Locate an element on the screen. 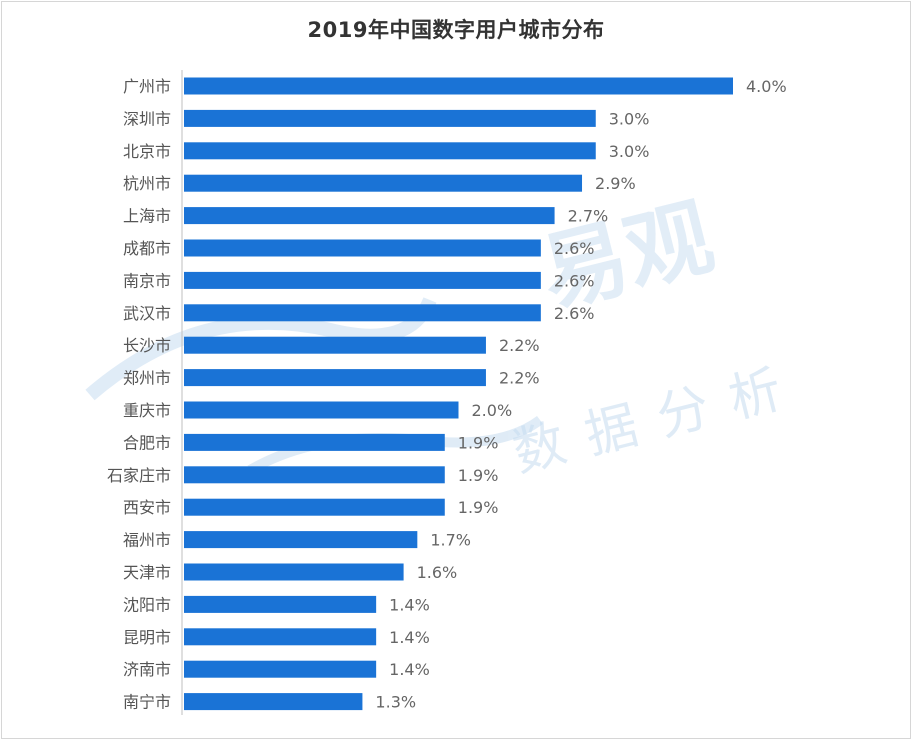 Image resolution: width=912 pixels, height=740 pixels. category-label: 深圳市 is located at coordinates (147, 118).